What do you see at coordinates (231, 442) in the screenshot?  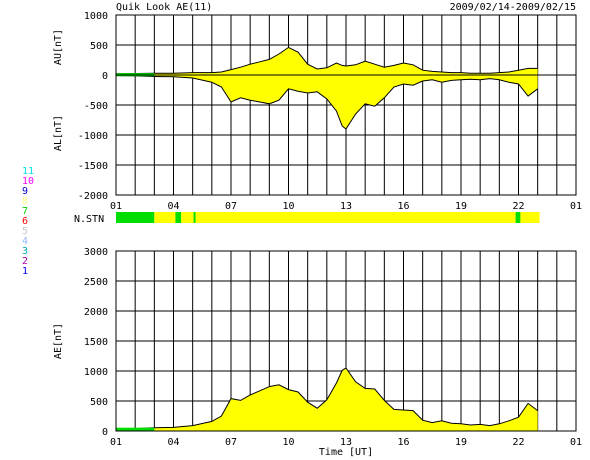 I see `ae-x-tick-label: 07` at bounding box center [231, 442].